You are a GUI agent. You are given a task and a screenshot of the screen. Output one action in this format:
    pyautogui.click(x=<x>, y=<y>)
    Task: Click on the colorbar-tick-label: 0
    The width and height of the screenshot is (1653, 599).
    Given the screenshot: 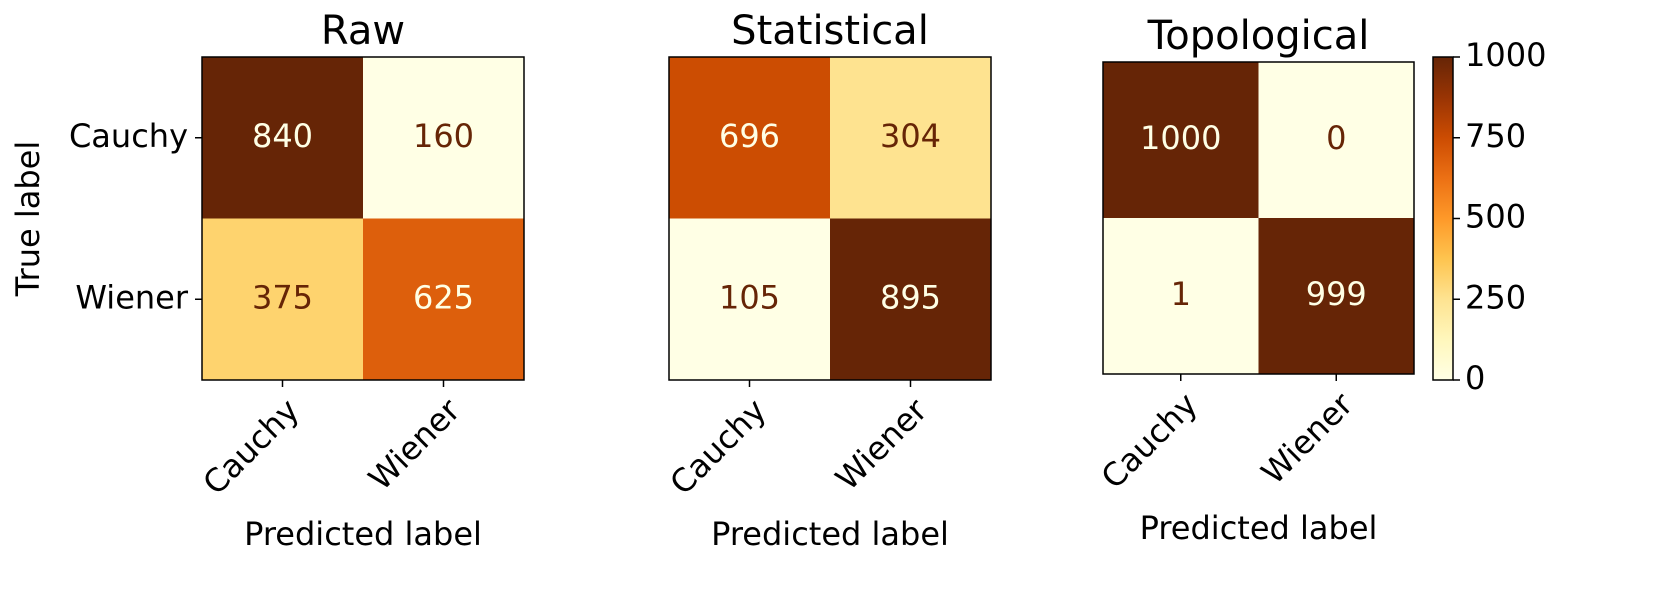 What is the action you would take?
    pyautogui.click(x=1475, y=378)
    